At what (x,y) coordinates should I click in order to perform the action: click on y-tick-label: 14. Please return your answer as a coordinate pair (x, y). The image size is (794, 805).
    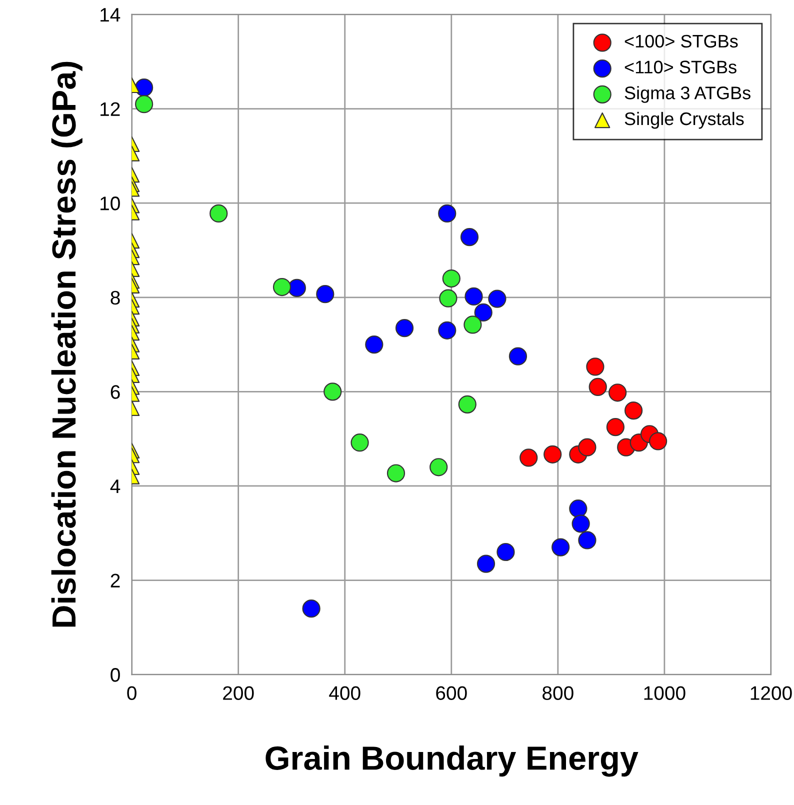
    Looking at the image, I should click on (110, 15).